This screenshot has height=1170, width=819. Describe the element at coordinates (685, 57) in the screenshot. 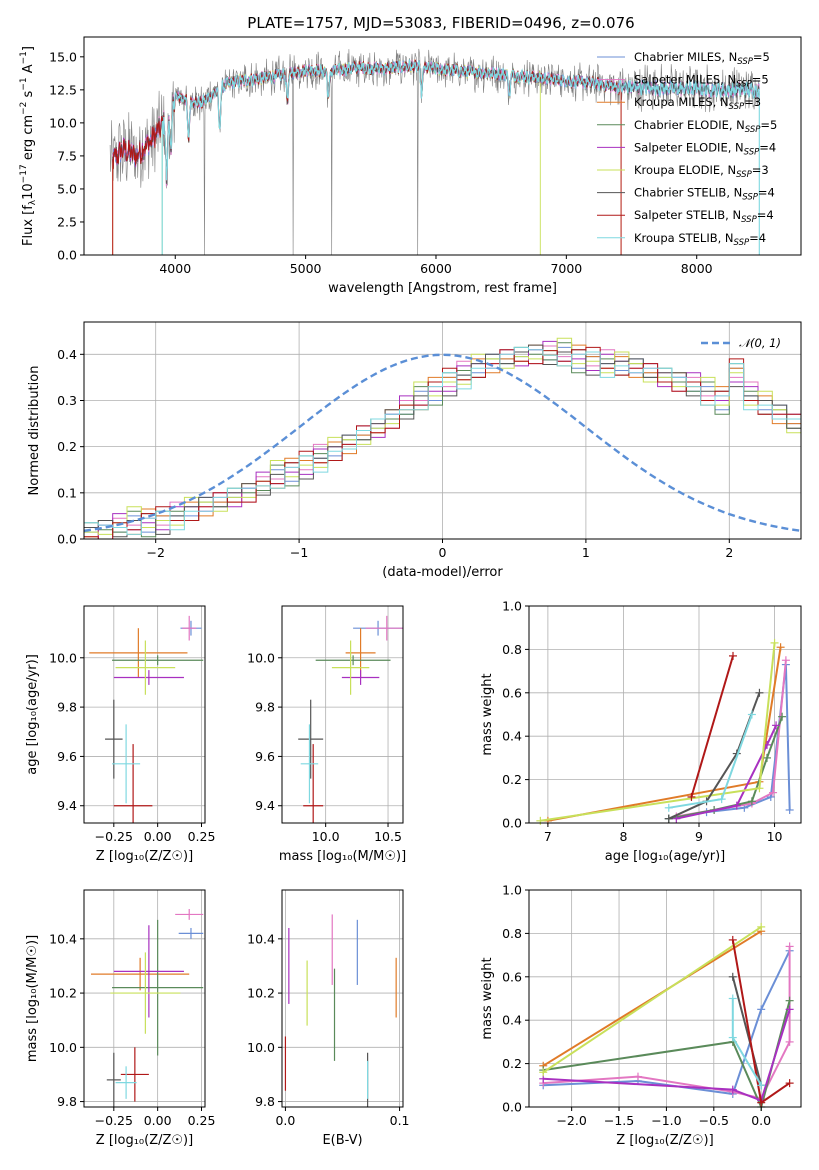

I see `legend-prefix: Chabrier MILES, N` at that location.